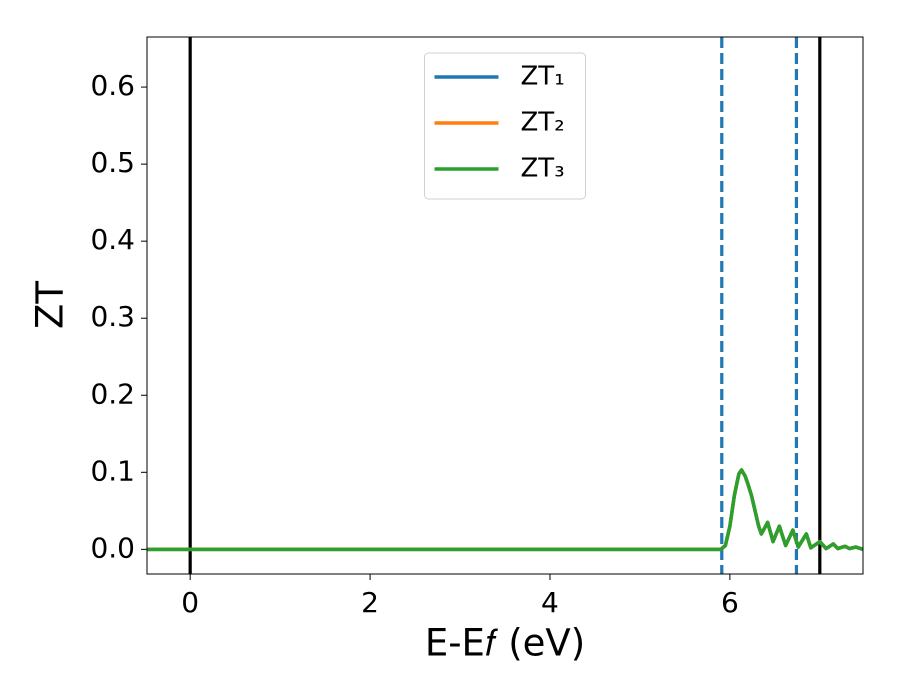 This screenshot has width=900, height=700. I want to click on x-tick-label: 2, so click(370, 602).